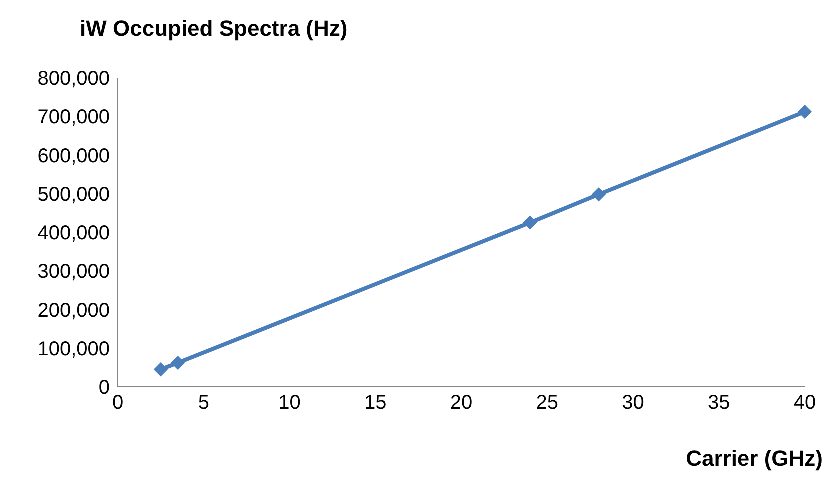 This screenshot has width=835, height=500. I want to click on x-tick-label: 35, so click(719, 403).